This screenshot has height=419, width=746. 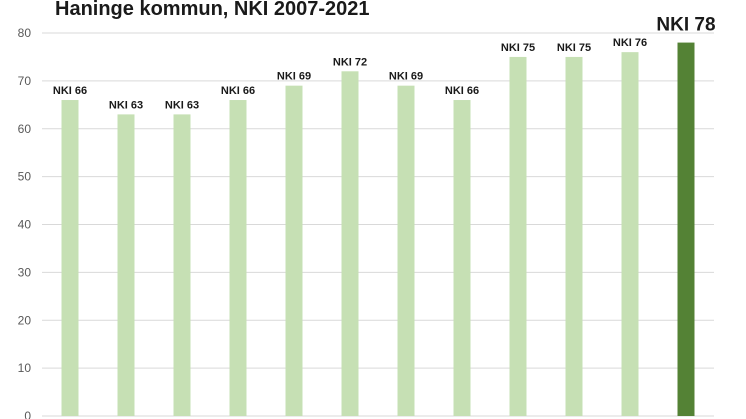 I want to click on y-tick-label: 40, so click(x=25, y=225).